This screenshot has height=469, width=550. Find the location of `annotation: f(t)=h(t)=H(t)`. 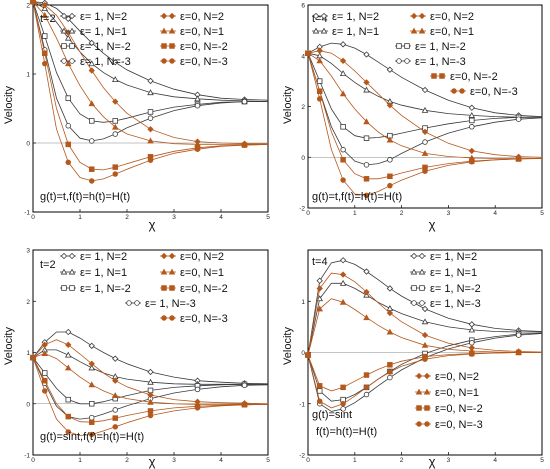

annotation: f(t)=h(t)=H(t) is located at coordinates (346, 432).